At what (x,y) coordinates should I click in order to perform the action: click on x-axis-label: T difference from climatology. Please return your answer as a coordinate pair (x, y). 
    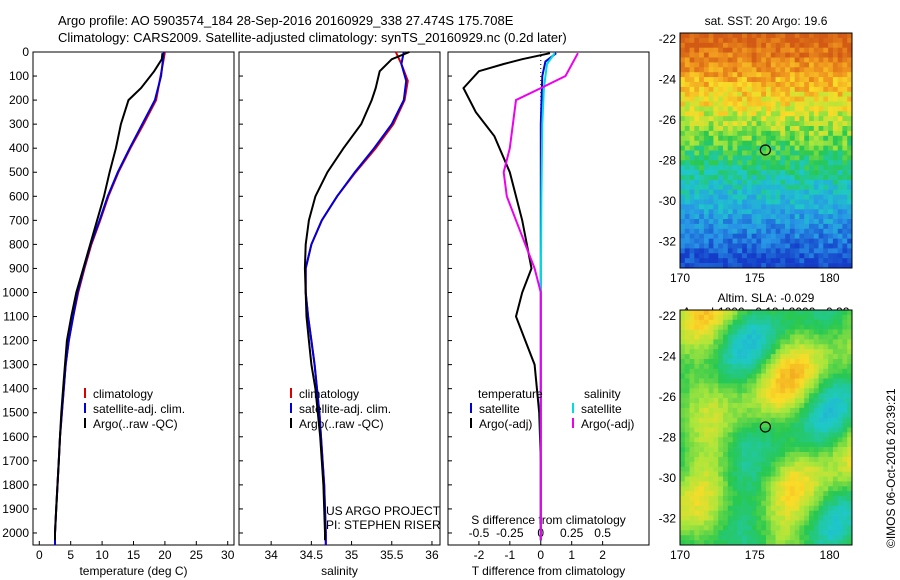
    Looking at the image, I should click on (549, 571).